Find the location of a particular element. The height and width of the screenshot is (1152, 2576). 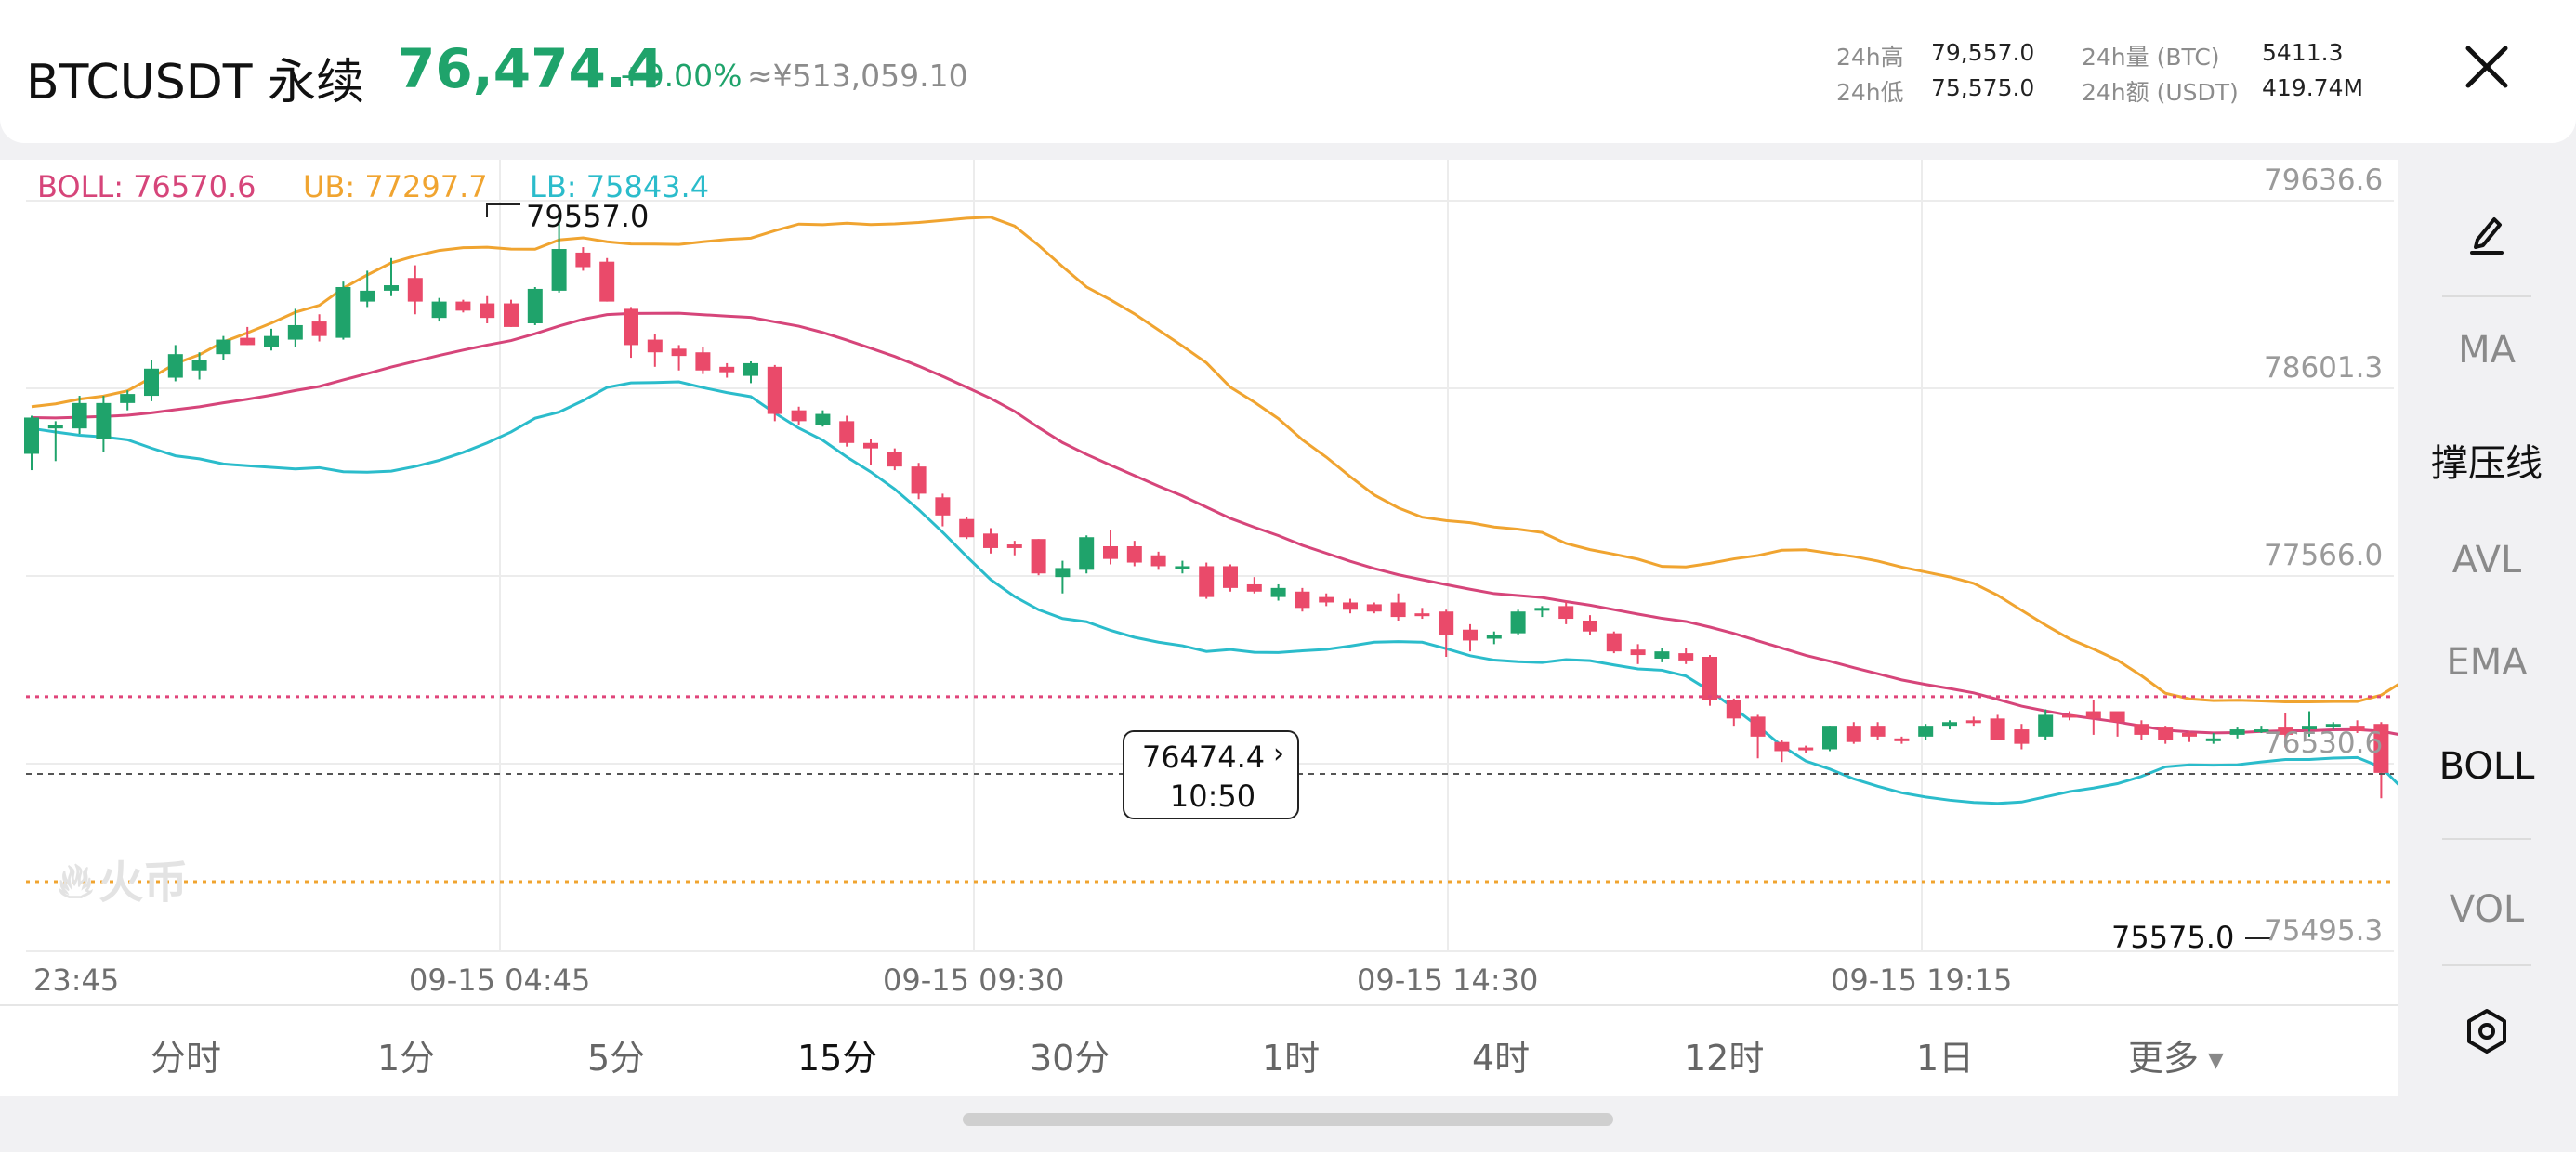

time-axis-label: 09-15 14:30 is located at coordinates (1448, 980).